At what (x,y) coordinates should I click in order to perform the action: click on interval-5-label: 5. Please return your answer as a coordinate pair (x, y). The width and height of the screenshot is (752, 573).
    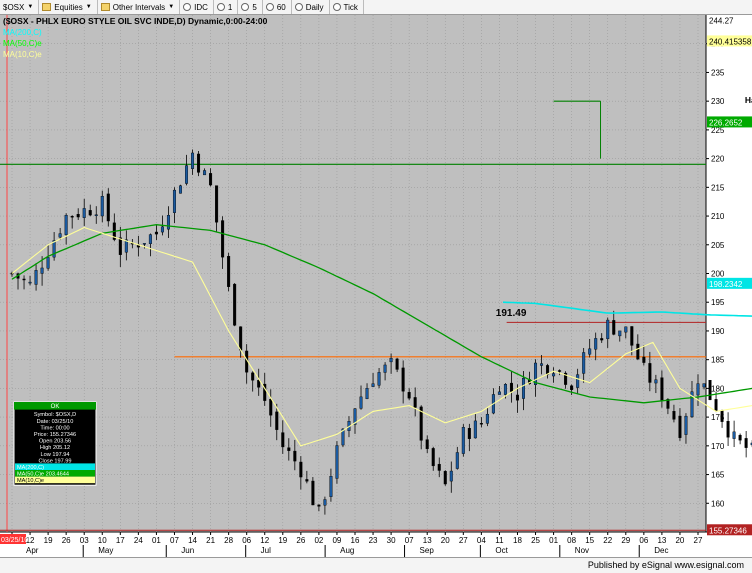
    Looking at the image, I should click on (254, 7).